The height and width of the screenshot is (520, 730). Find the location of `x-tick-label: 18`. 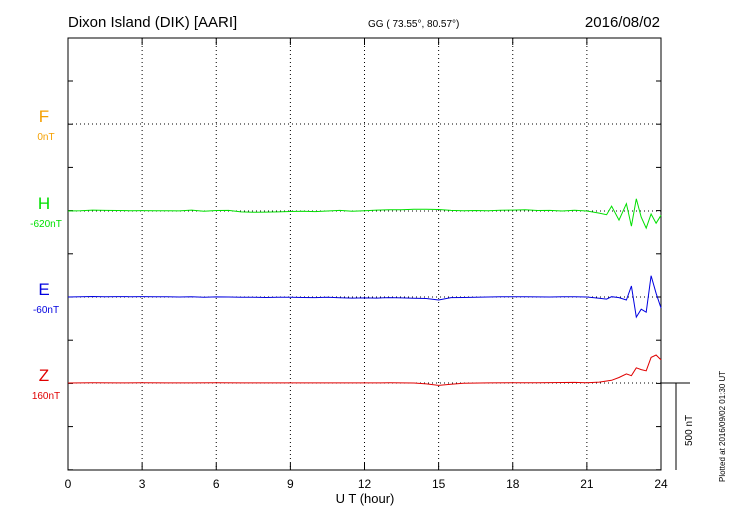

x-tick-label: 18 is located at coordinates (513, 484).